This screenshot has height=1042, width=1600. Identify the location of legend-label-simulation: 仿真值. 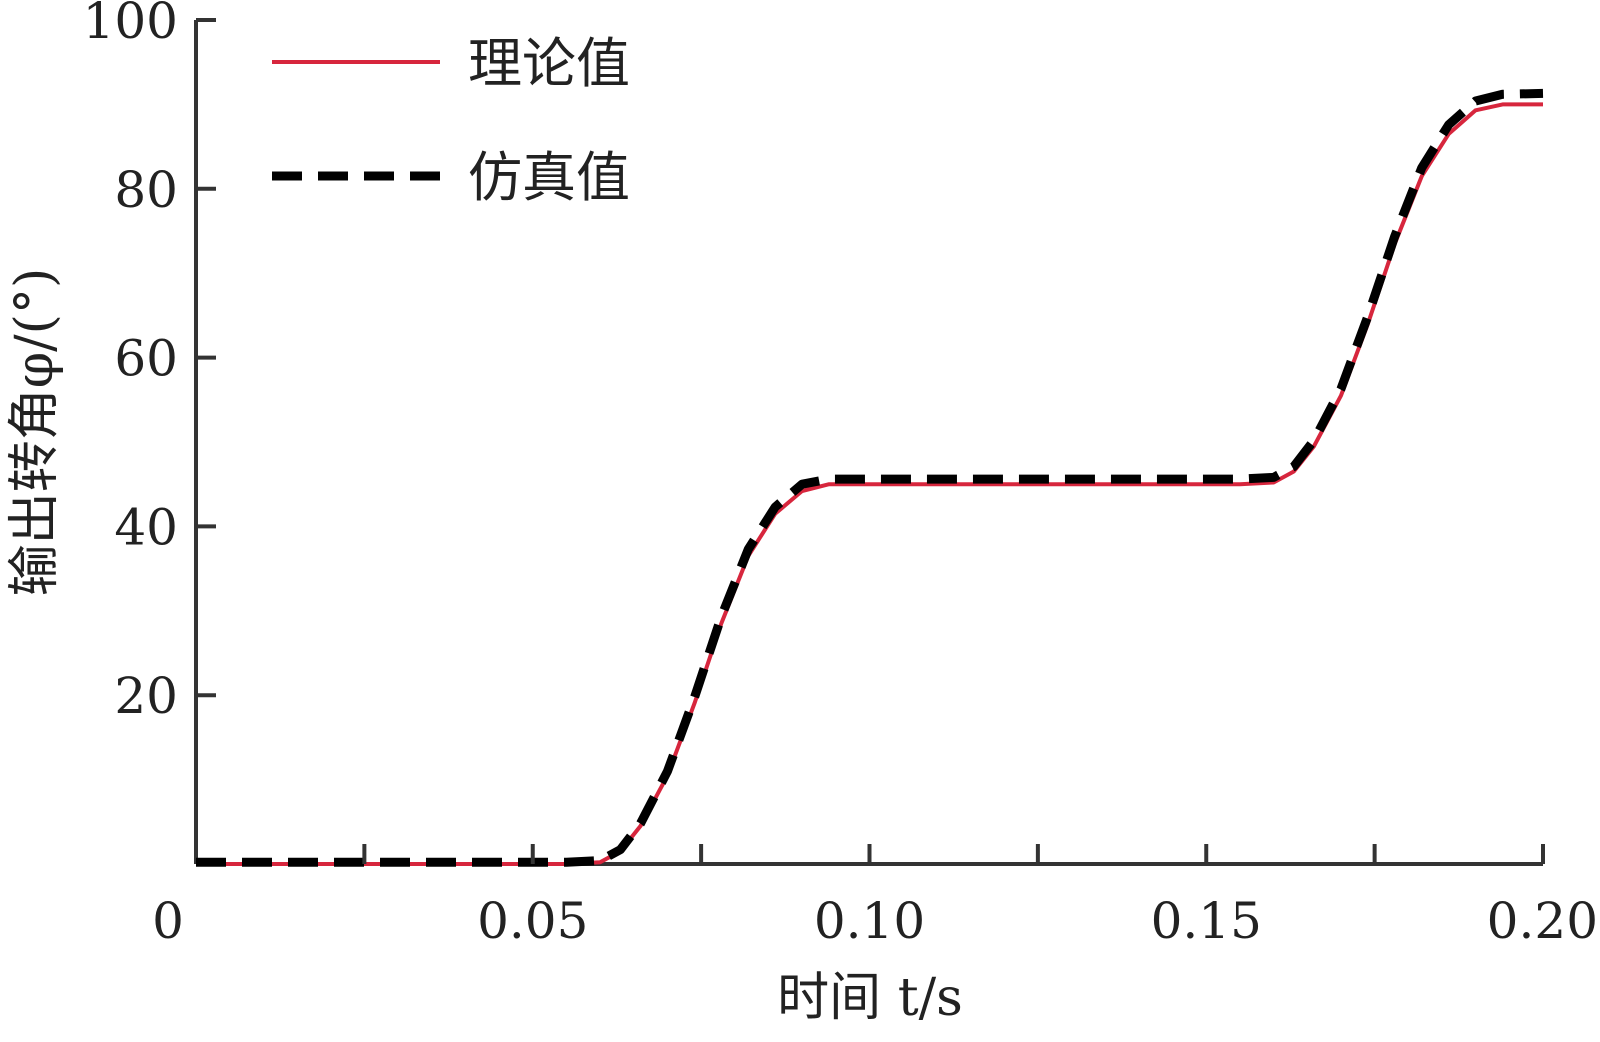
(549, 177).